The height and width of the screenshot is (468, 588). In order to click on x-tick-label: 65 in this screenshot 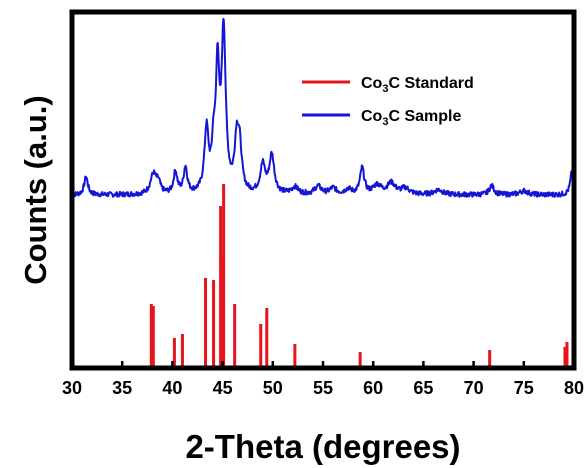, I will do `click(423, 388)`.